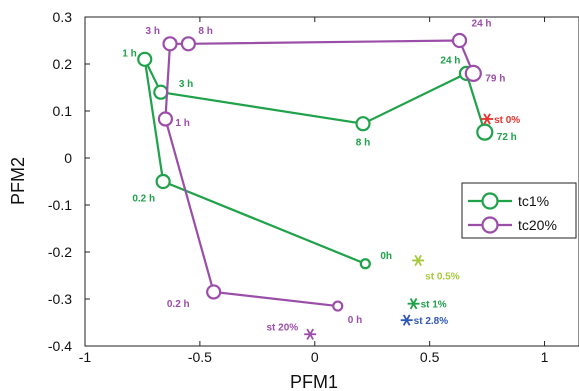 The height and width of the screenshot is (391, 579). I want to click on x-tick-label: 0.5, so click(430, 357).